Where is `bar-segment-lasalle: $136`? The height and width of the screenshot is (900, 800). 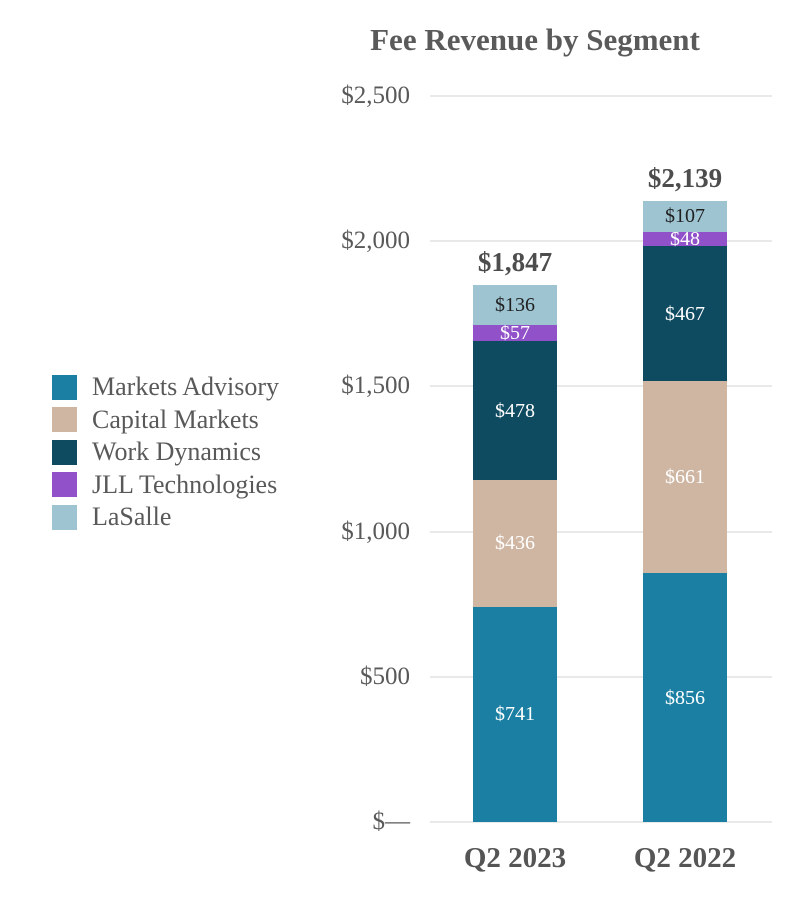
bar-segment-lasalle: $136 is located at coordinates (515, 305).